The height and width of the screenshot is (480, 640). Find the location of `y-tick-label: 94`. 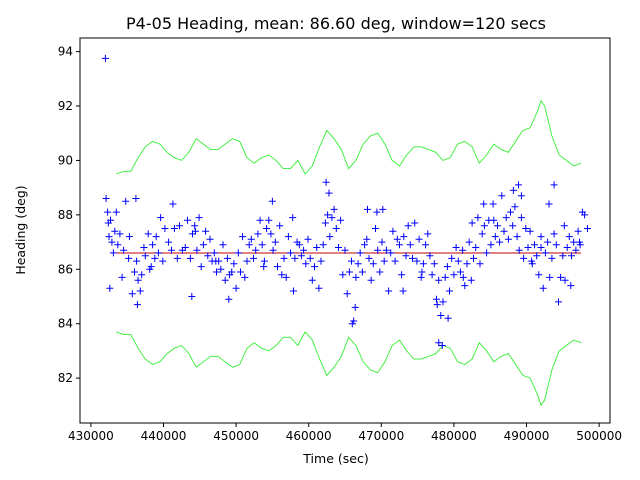

y-tick-label: 94 is located at coordinates (65, 52).